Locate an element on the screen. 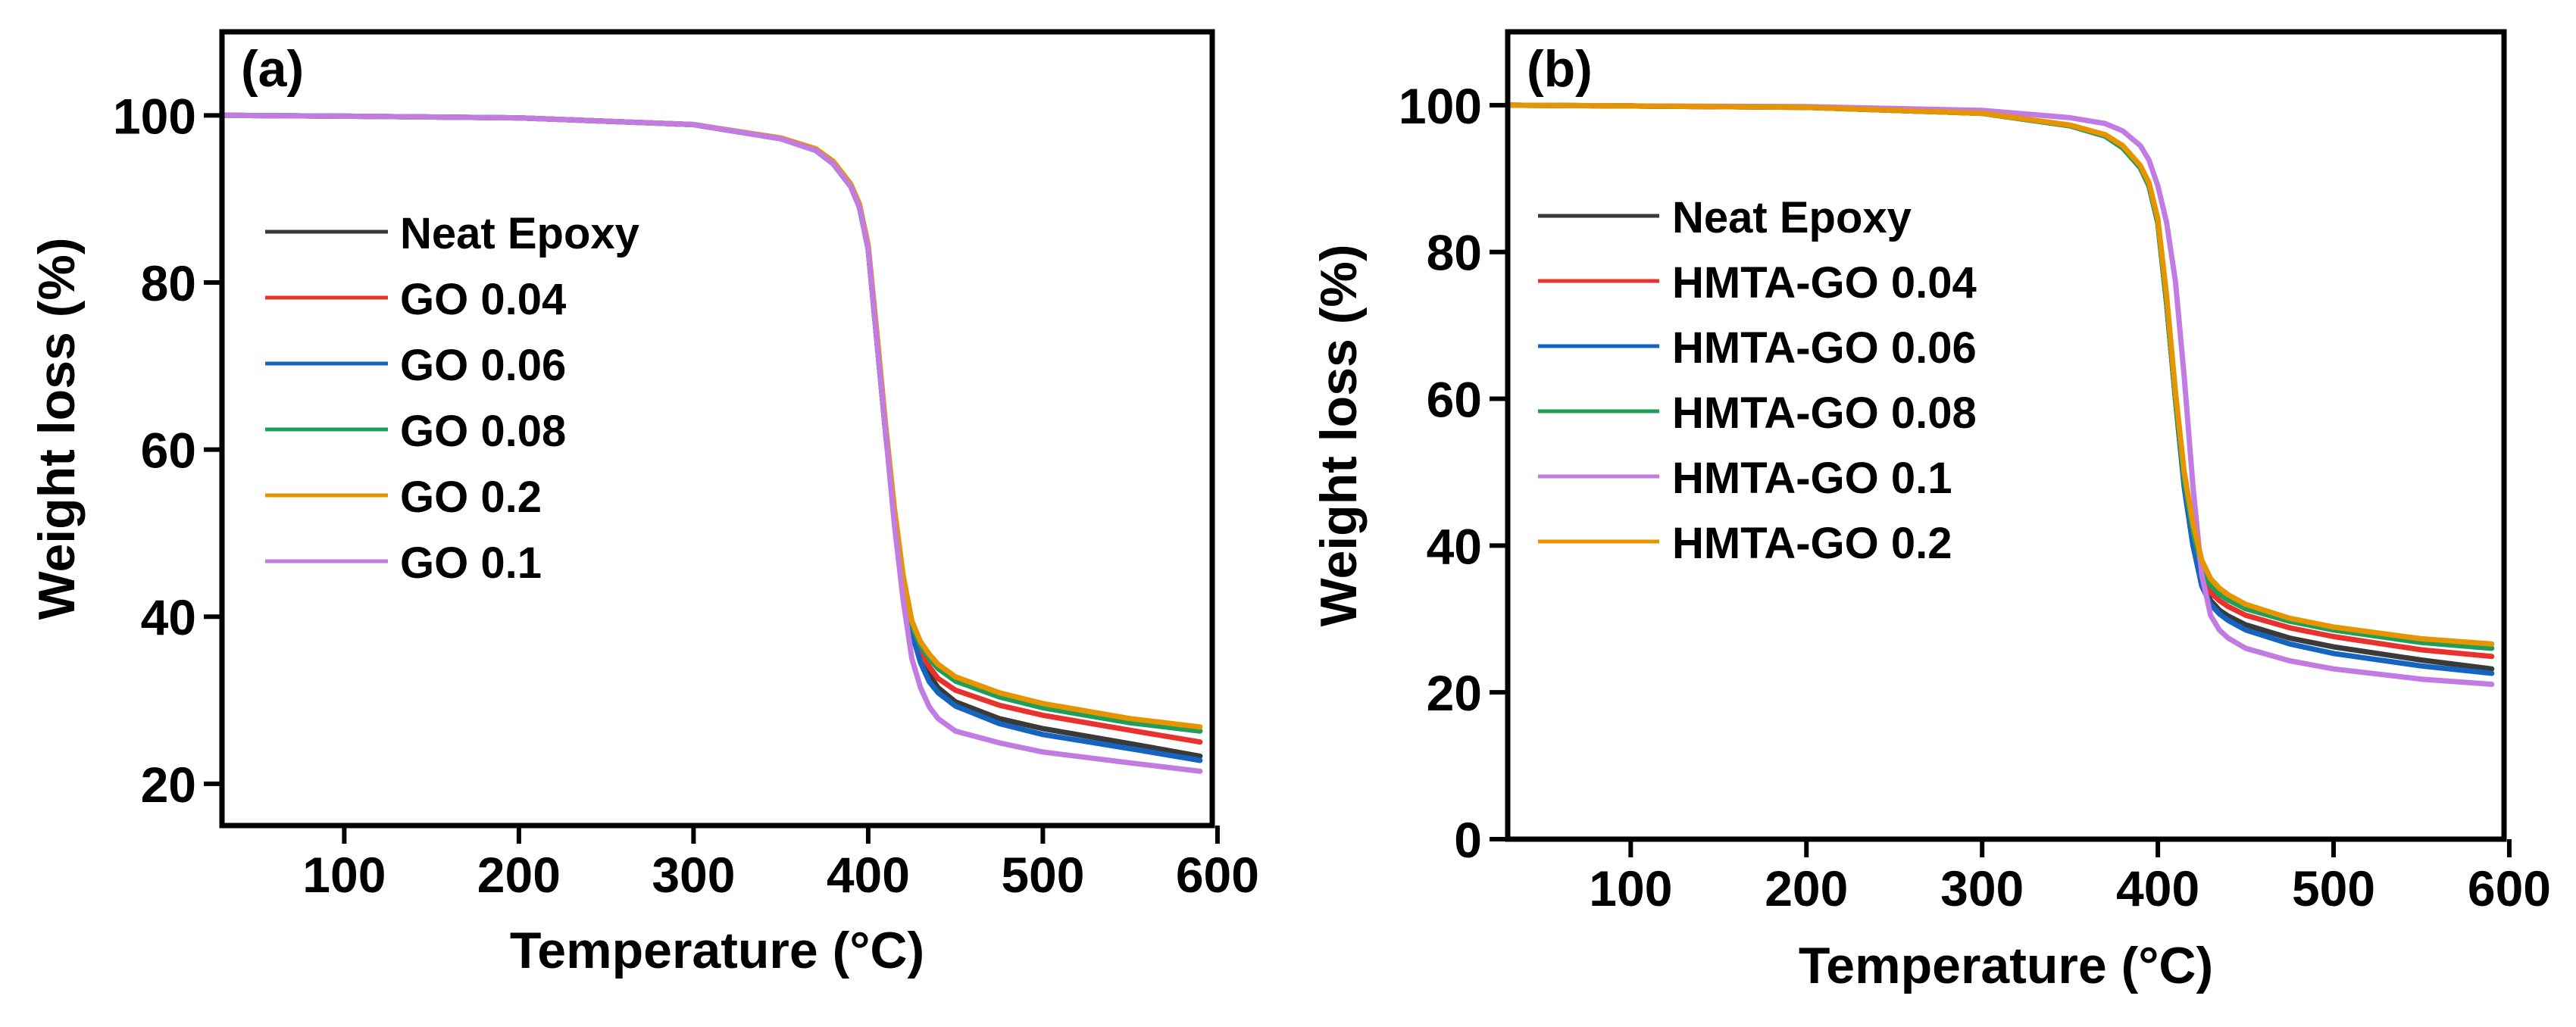 This screenshot has height=1027, width=2576. legend-label: GO 0.04 is located at coordinates (483, 300).